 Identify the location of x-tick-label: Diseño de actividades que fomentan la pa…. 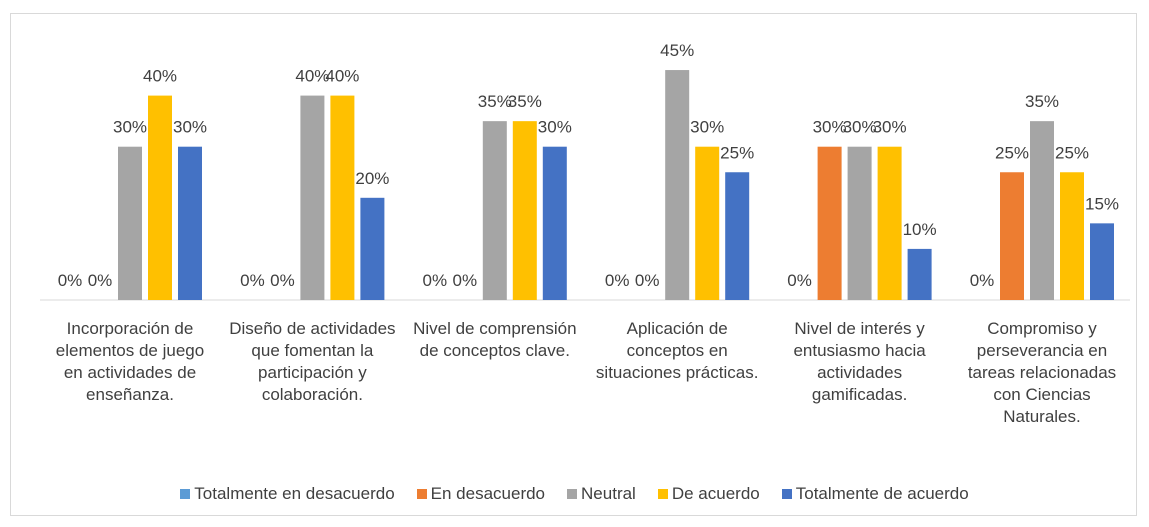
(312, 361).